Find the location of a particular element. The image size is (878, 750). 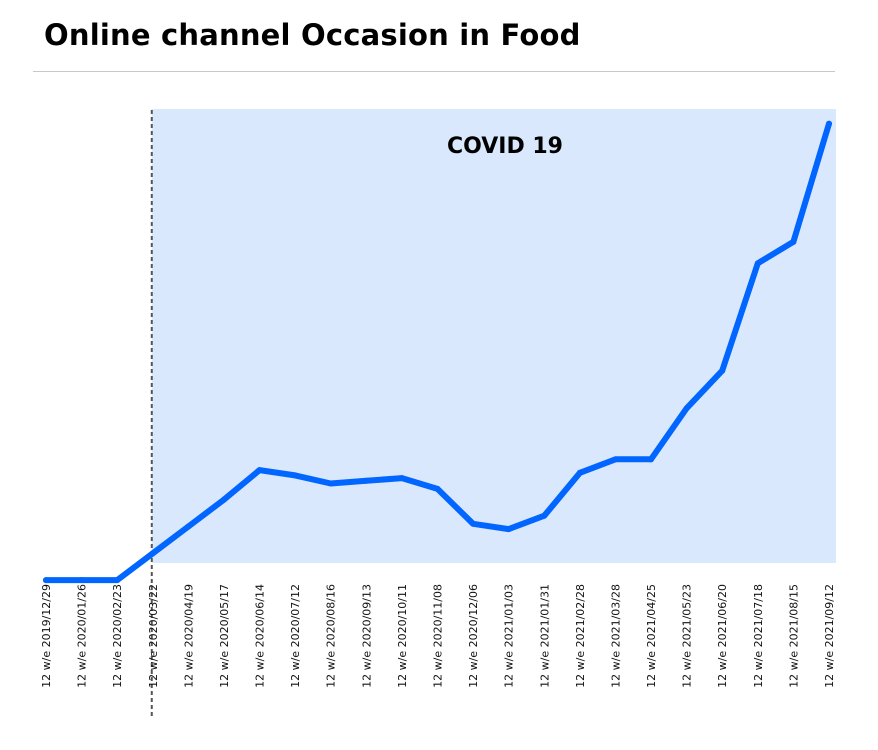

x-tick-label: 12 w/e 2019/12/29 is located at coordinates (46, 636).